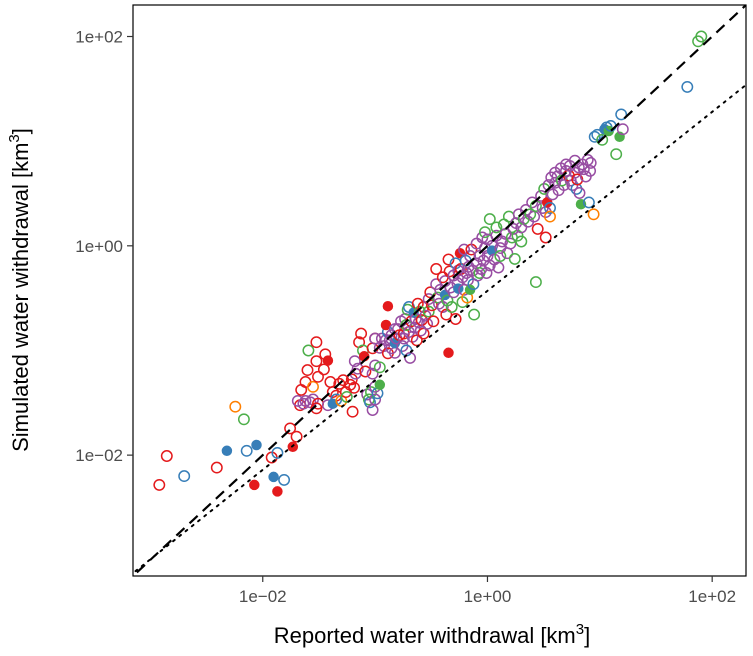 Image resolution: width=753 pixels, height=656 pixels. What do you see at coordinates (14, 138) in the screenshot?
I see `y-axis-title-exponent: 3` at bounding box center [14, 138].